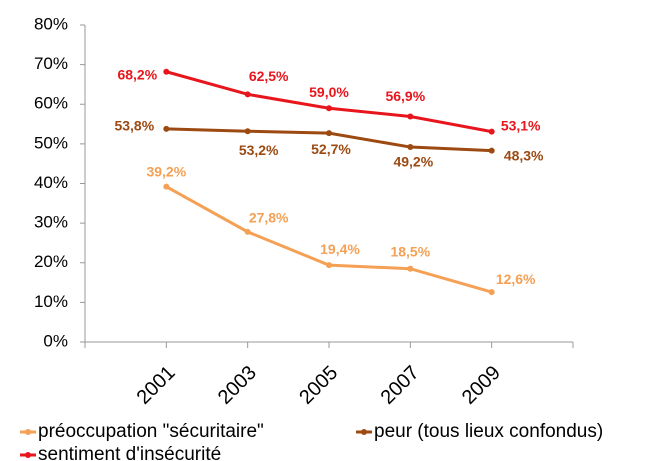 This screenshot has width=653, height=461. Describe the element at coordinates (151, 431) in the screenshot. I see `legend-label: préoccupation "sécuritaire"` at that location.